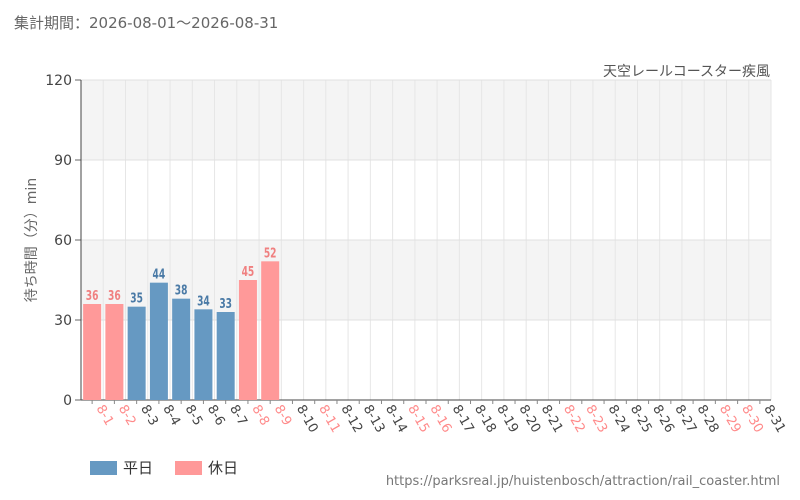 The image size is (800, 500). I want to click on x-tick-label: 8-7, so click(238, 416).